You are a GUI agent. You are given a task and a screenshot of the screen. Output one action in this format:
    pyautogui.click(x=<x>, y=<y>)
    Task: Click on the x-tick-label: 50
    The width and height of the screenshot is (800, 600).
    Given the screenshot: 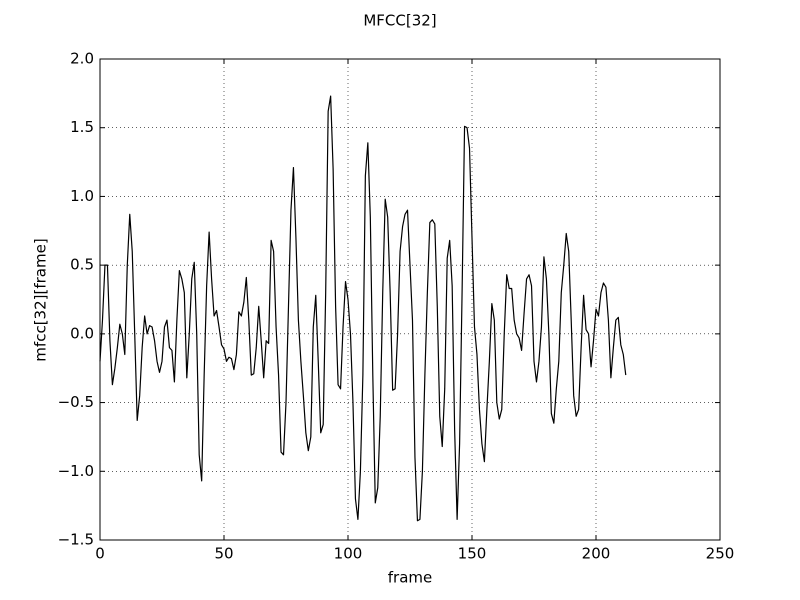 What is the action you would take?
    pyautogui.click(x=223, y=554)
    